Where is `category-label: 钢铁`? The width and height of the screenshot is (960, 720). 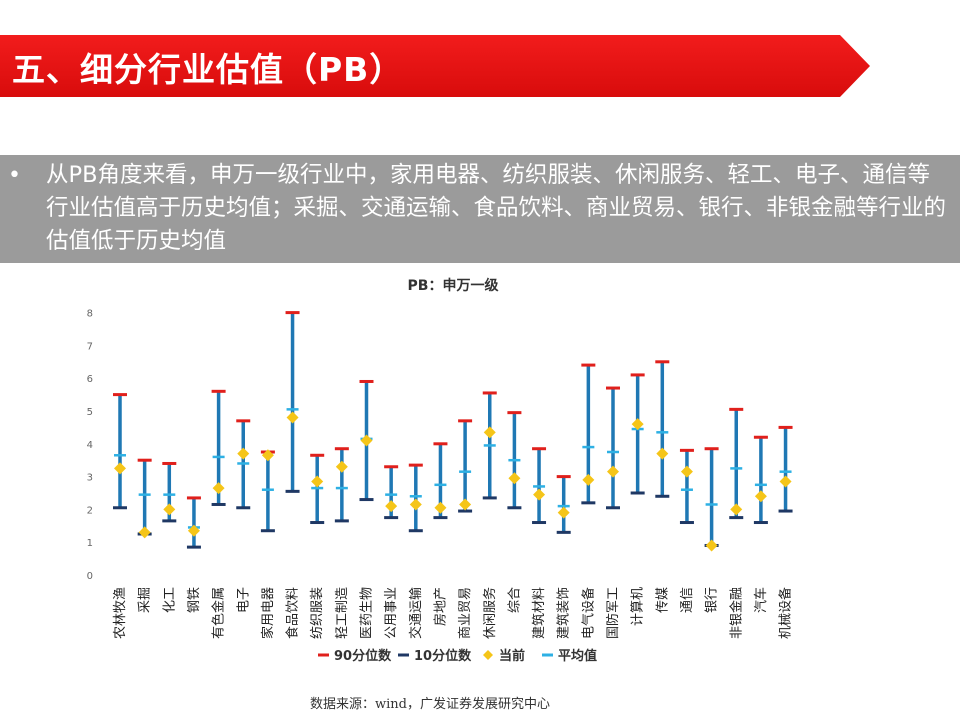 category-label: 钢铁 is located at coordinates (194, 600).